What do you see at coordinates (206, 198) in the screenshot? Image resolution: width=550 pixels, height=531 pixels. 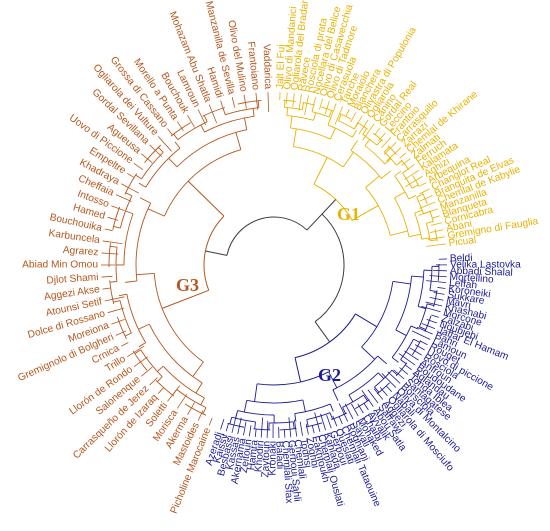 I see `group-root-branch-g3` at bounding box center [206, 198].